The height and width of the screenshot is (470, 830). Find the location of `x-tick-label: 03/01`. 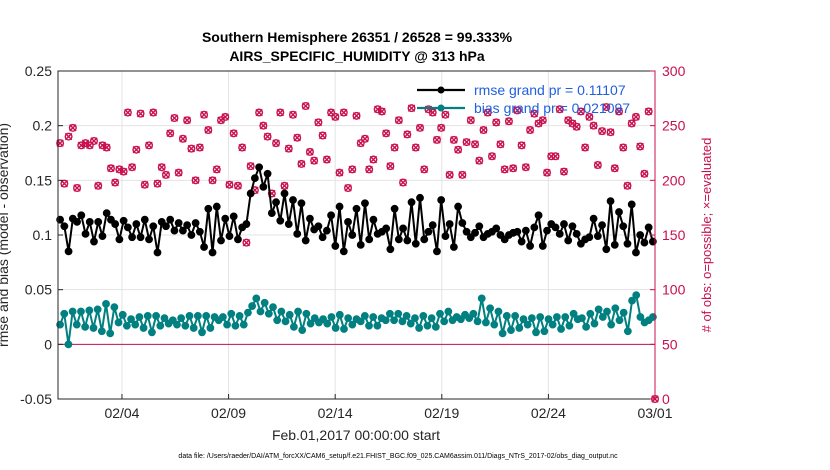

x-tick-label: 03/01 is located at coordinates (654, 413).